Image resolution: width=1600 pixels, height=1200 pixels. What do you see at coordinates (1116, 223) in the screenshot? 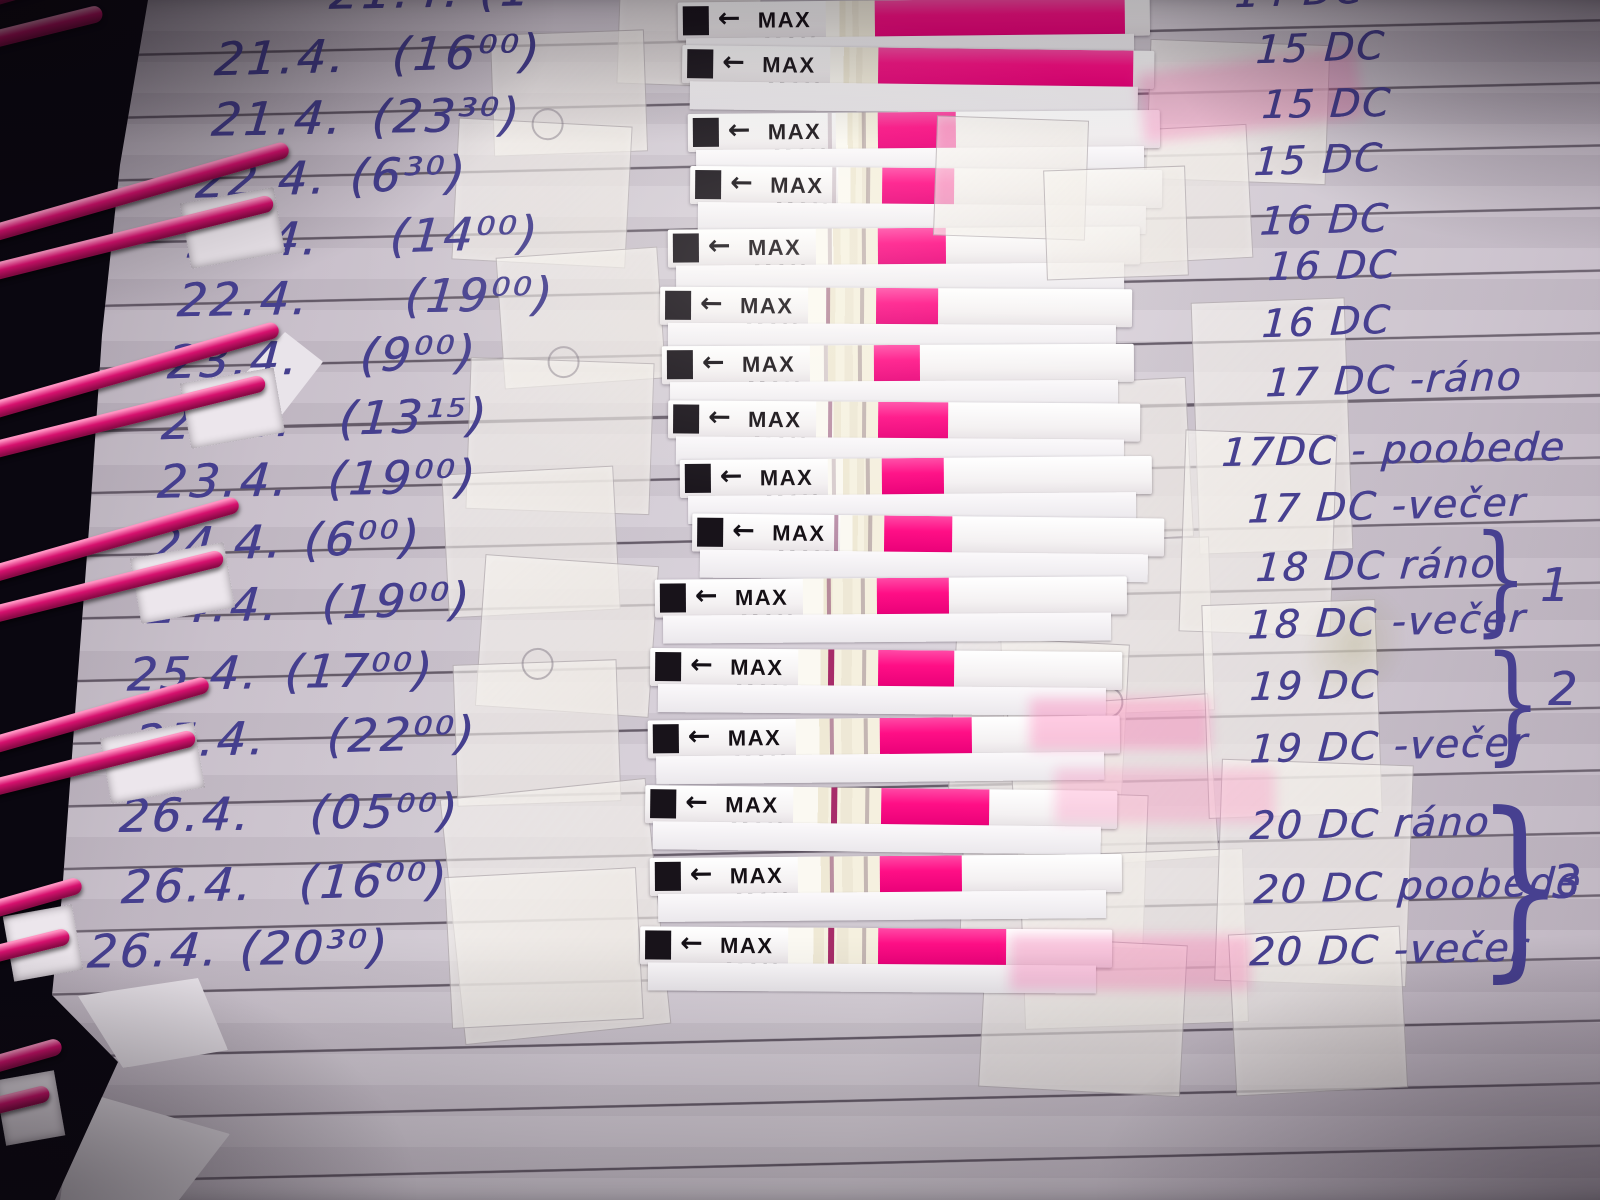
I see `tape-piece` at bounding box center [1116, 223].